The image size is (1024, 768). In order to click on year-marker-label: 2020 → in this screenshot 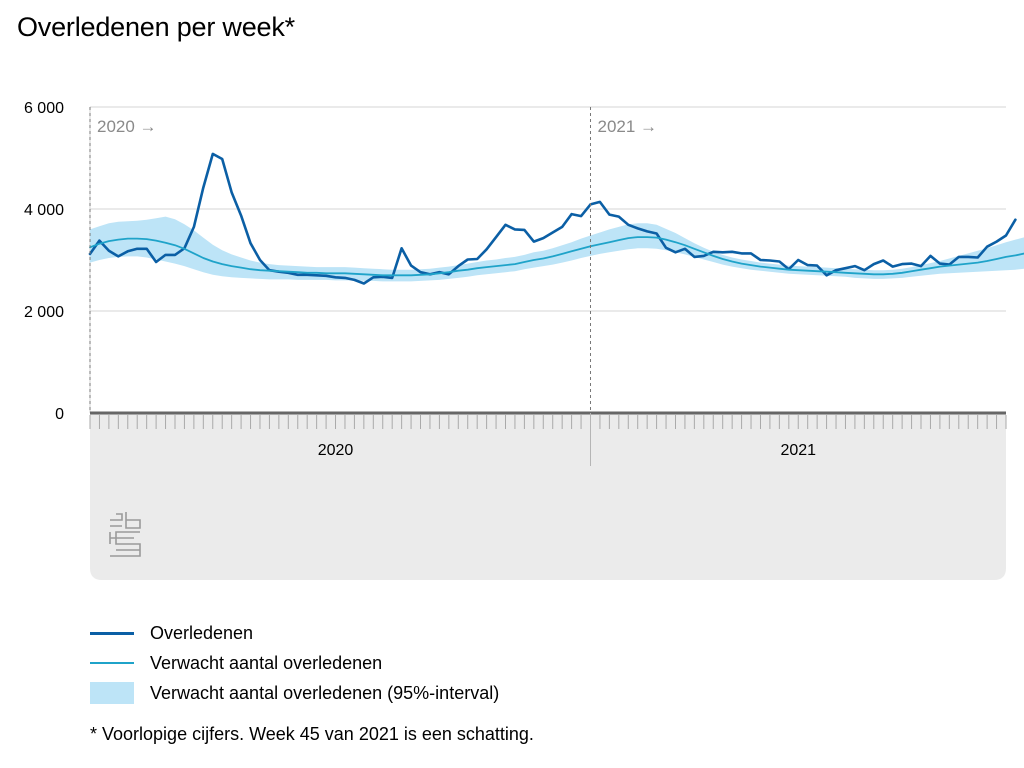, I will do `click(127, 126)`.